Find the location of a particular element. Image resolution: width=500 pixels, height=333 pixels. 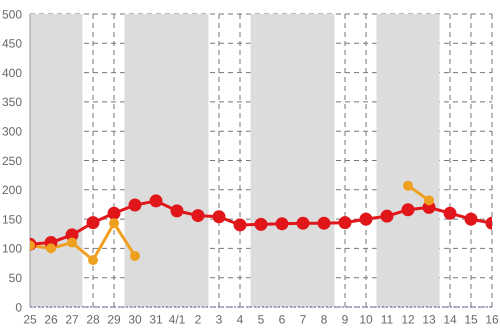

x-tick-label: 9 is located at coordinates (345, 319).